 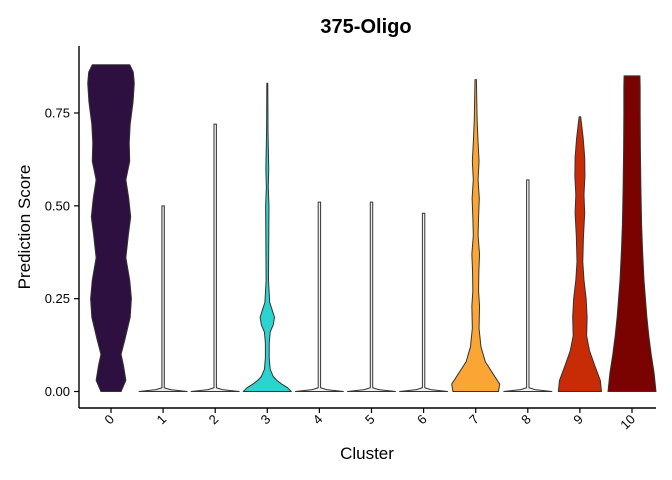 What do you see at coordinates (578, 420) in the screenshot?
I see `x-tick-label: 9` at bounding box center [578, 420].